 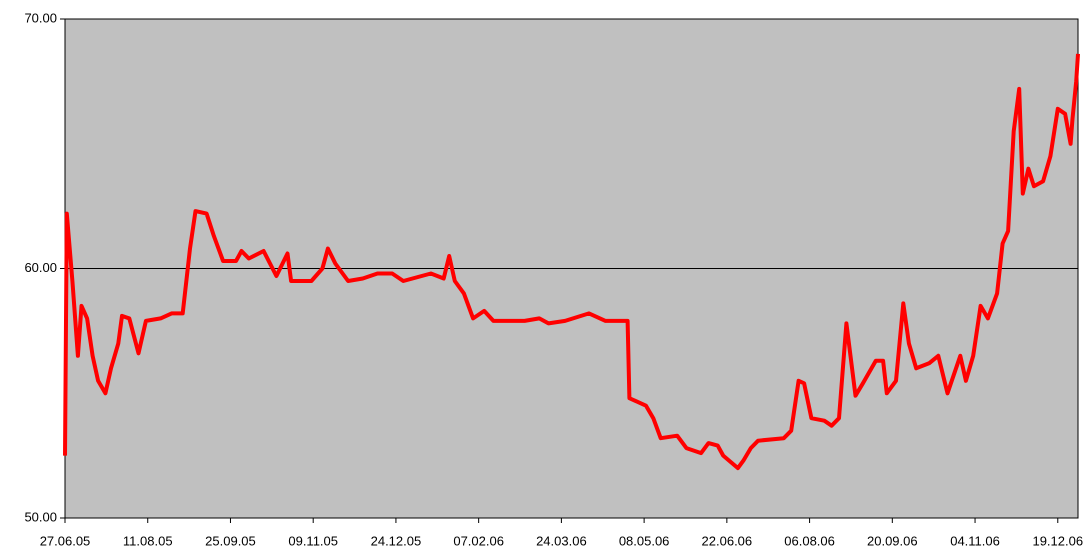 I want to click on x-tick-label: 22.06.06, so click(x=727, y=540).